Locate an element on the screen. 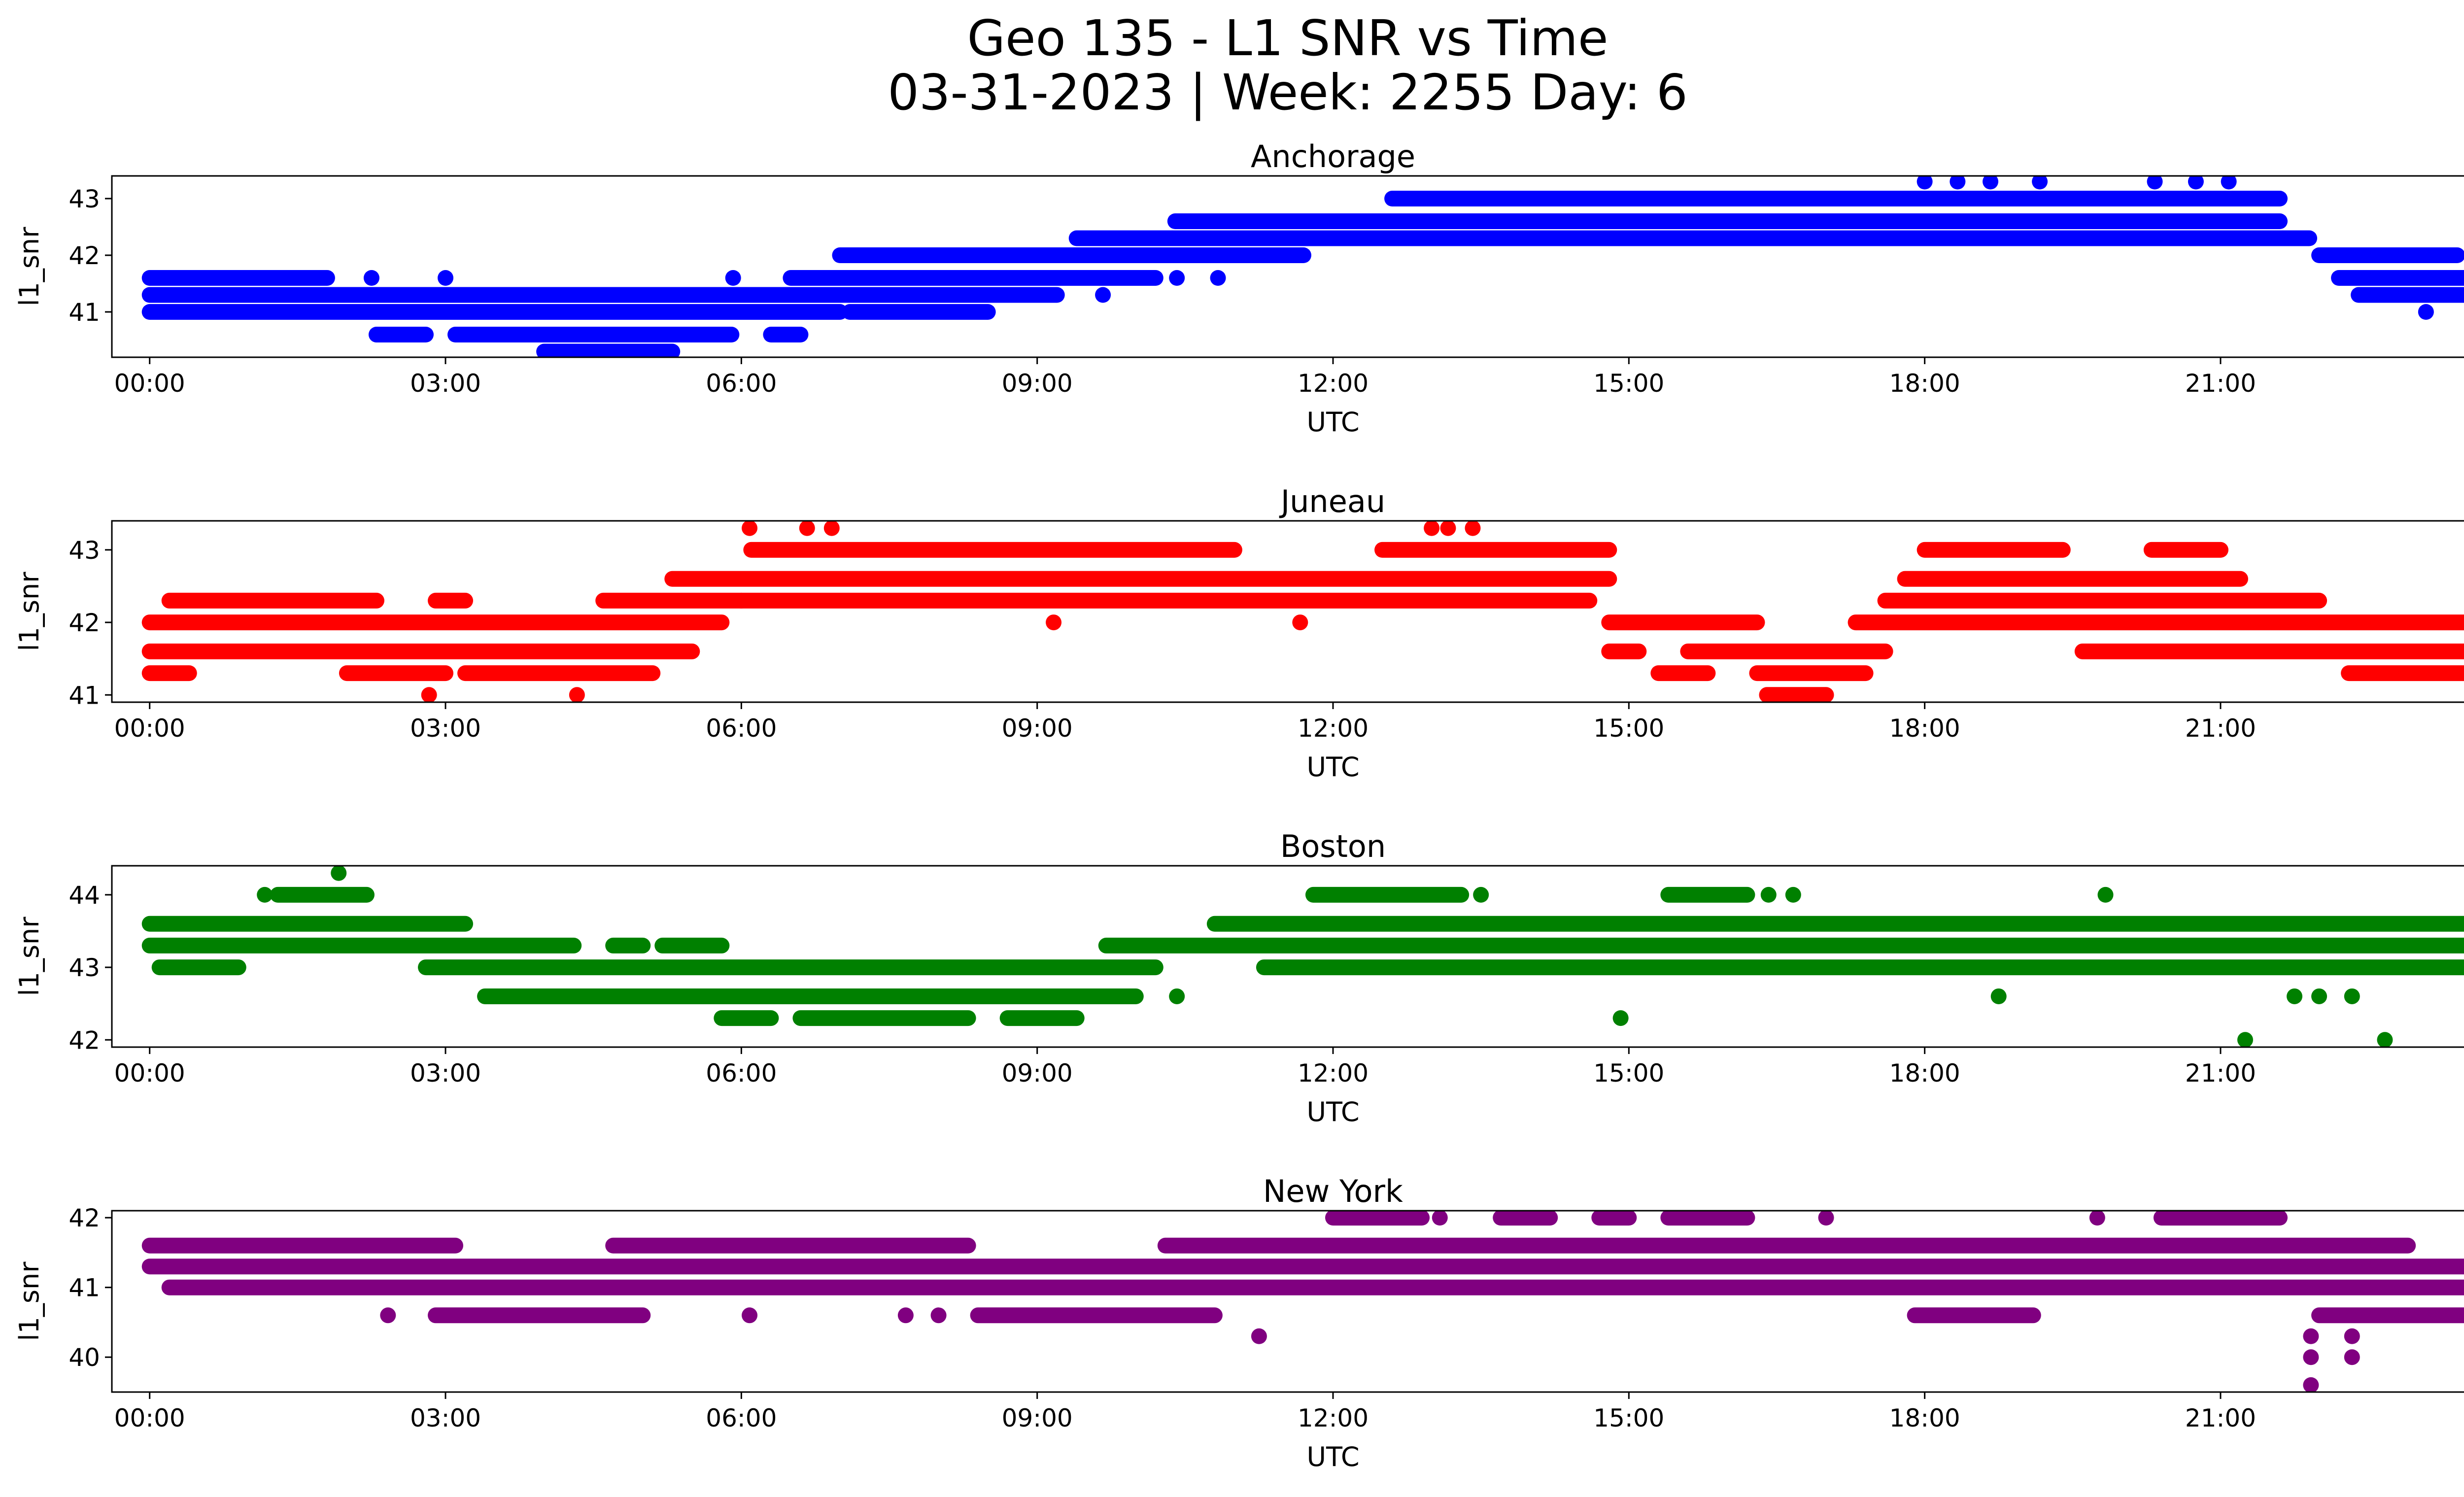  figure-title: Geo 135 - L1 SNR vs Time is located at coordinates (1287, 38).